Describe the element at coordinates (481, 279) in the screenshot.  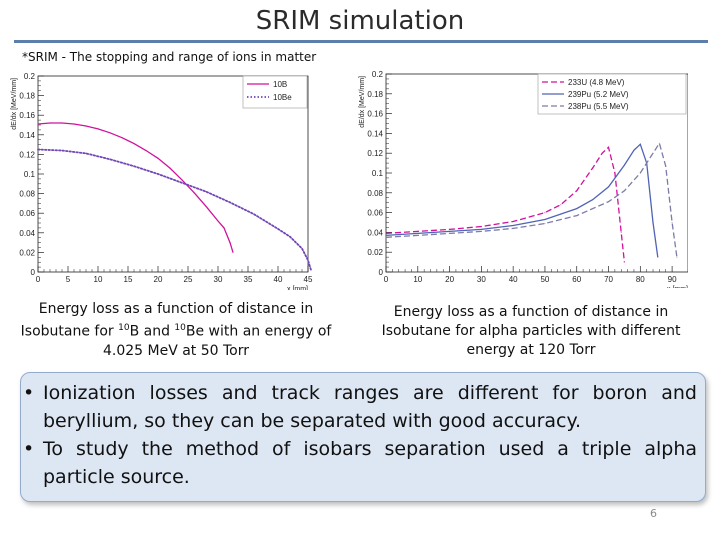
I see `c2-xtick-label: 30` at that location.